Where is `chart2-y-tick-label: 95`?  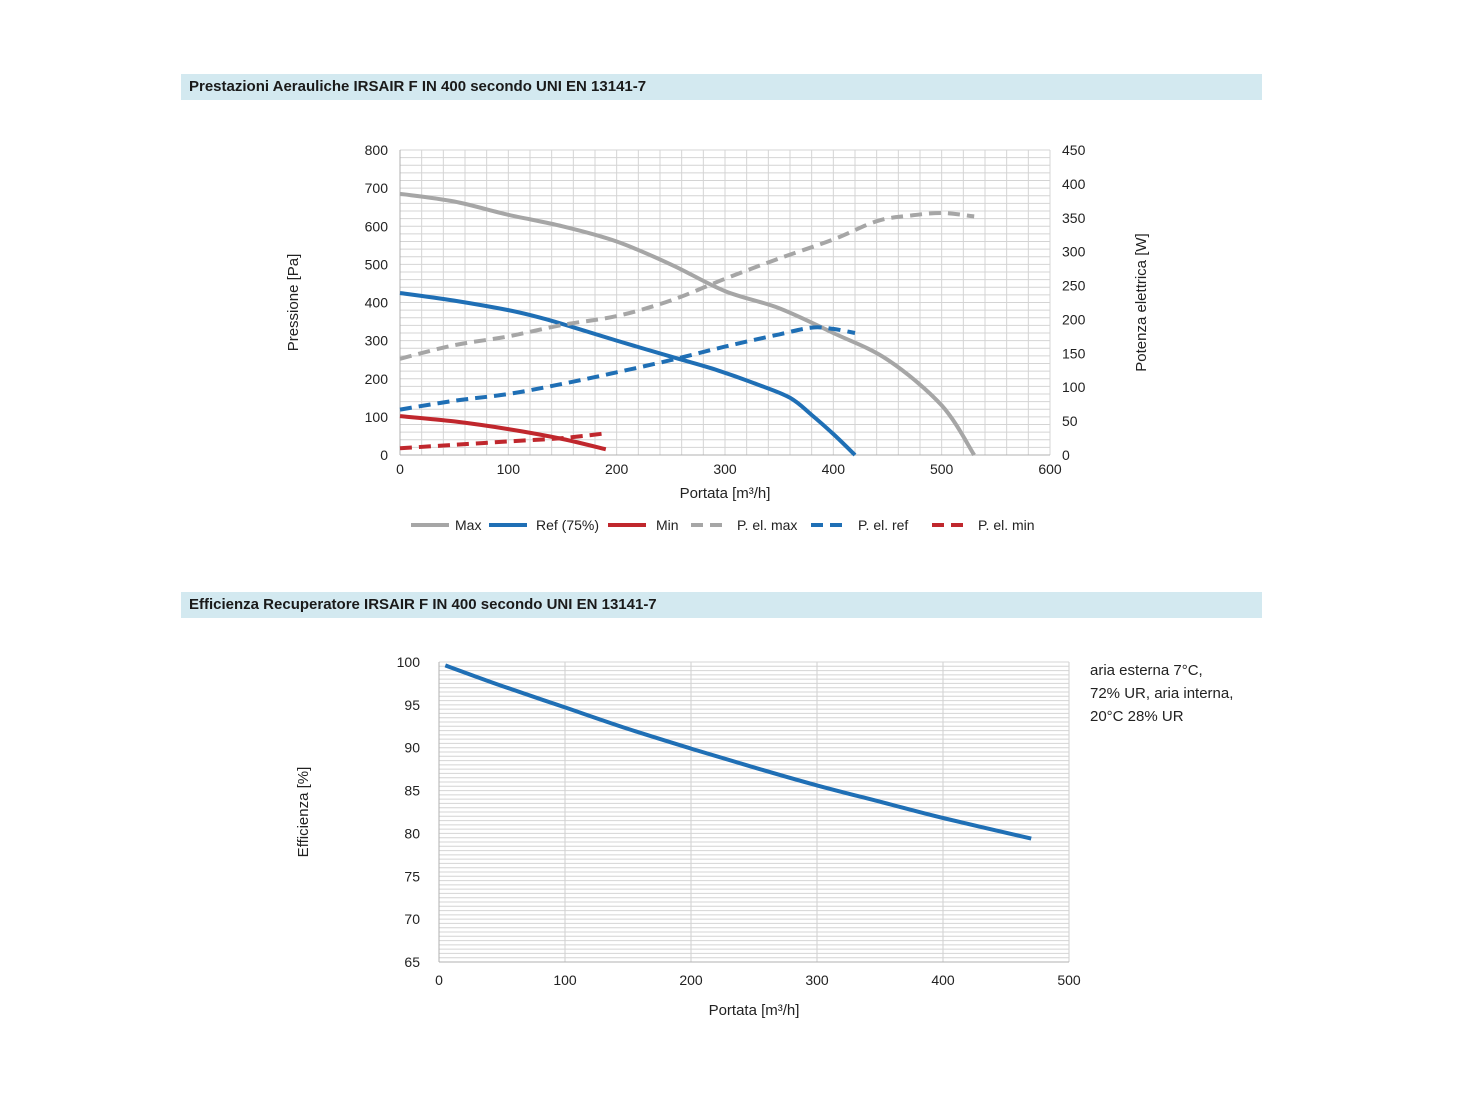 chart2-y-tick-label: 95 is located at coordinates (412, 705).